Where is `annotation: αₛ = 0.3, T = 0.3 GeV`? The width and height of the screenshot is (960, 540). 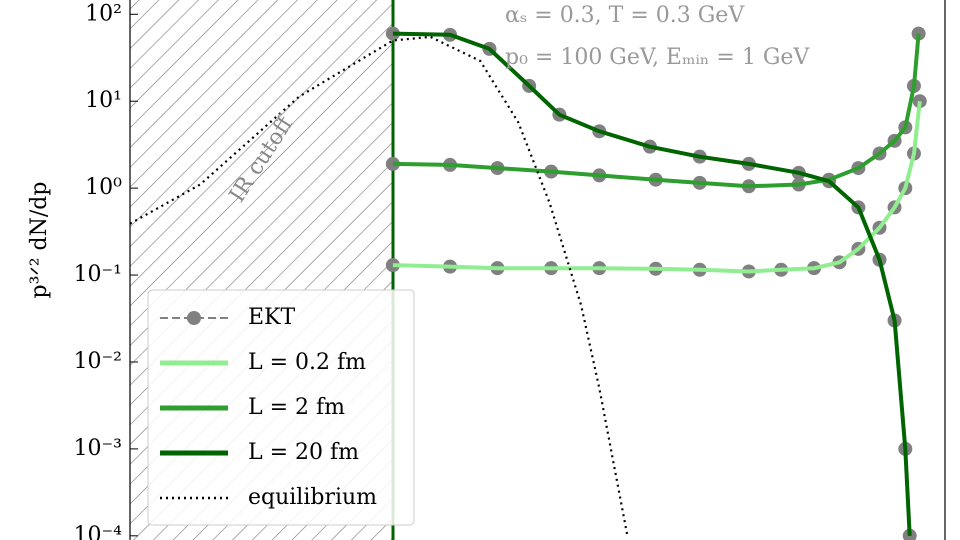 annotation: αₛ = 0.3, T = 0.3 GeV is located at coordinates (625, 15).